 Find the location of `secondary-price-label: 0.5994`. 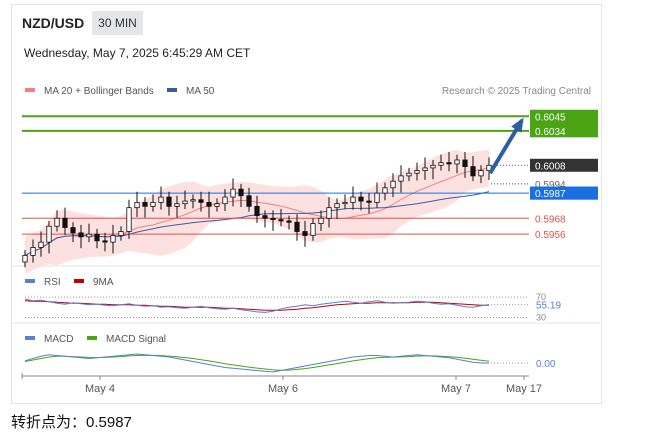

secondary-price-label: 0.5994 is located at coordinates (550, 185).